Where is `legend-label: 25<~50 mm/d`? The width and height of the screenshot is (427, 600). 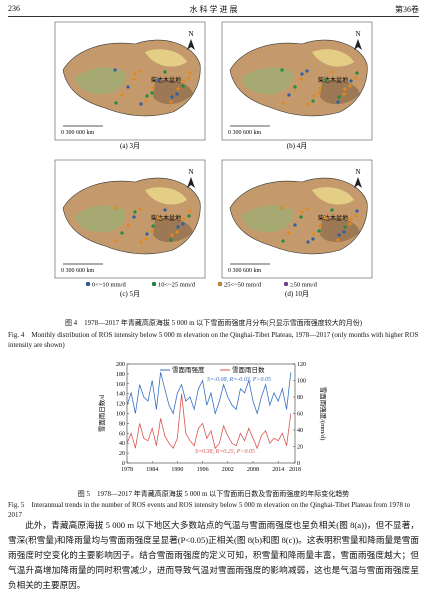
legend-label: 25<~50 mm/d is located at coordinates (243, 285).